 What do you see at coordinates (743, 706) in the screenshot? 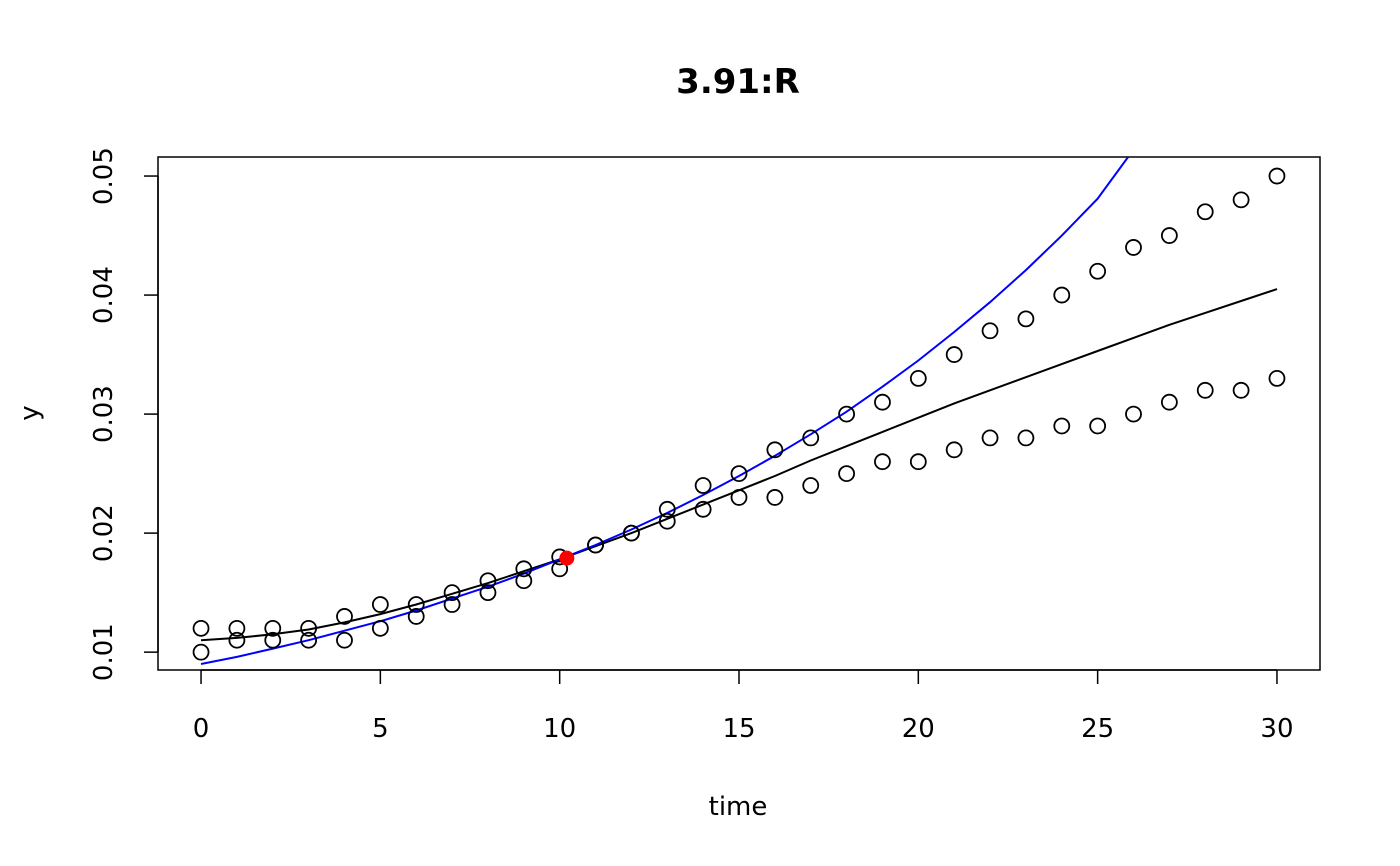
I see `x-axis: 0 5 10 15 20 25 30` at bounding box center [743, 706].